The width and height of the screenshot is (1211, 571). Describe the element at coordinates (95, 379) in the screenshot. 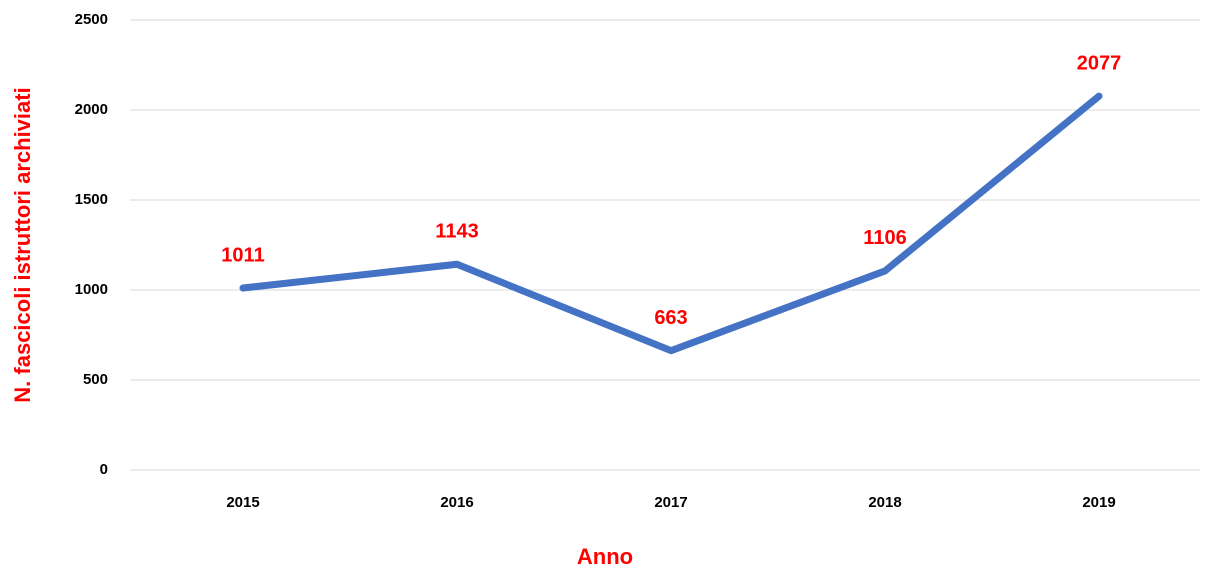

I see `y-tick-label: 500` at that location.